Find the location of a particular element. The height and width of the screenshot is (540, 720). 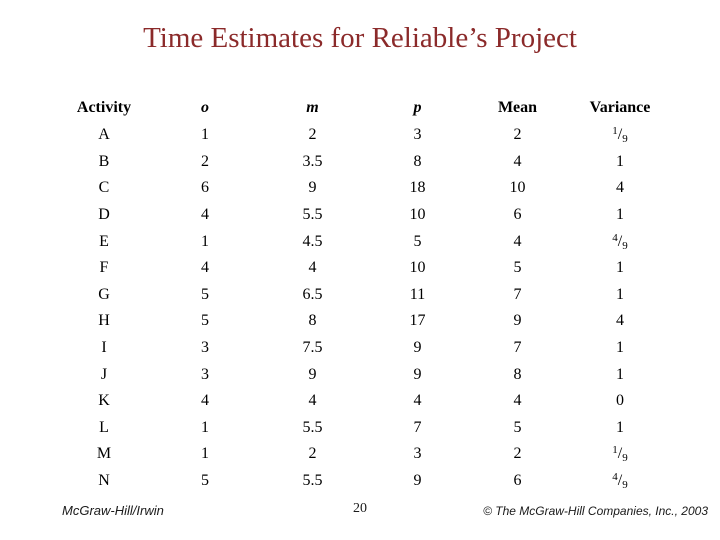

column-header-most-likely: m is located at coordinates (312, 107).